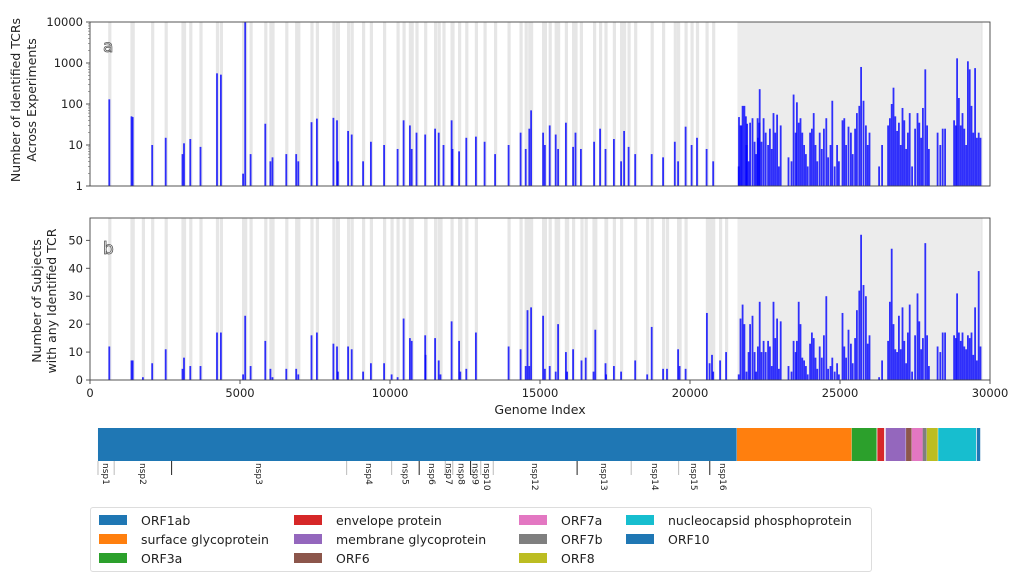 This screenshot has height=576, width=1024. What do you see at coordinates (75, 352) in the screenshot?
I see `ytick-label: 10` at bounding box center [75, 352].